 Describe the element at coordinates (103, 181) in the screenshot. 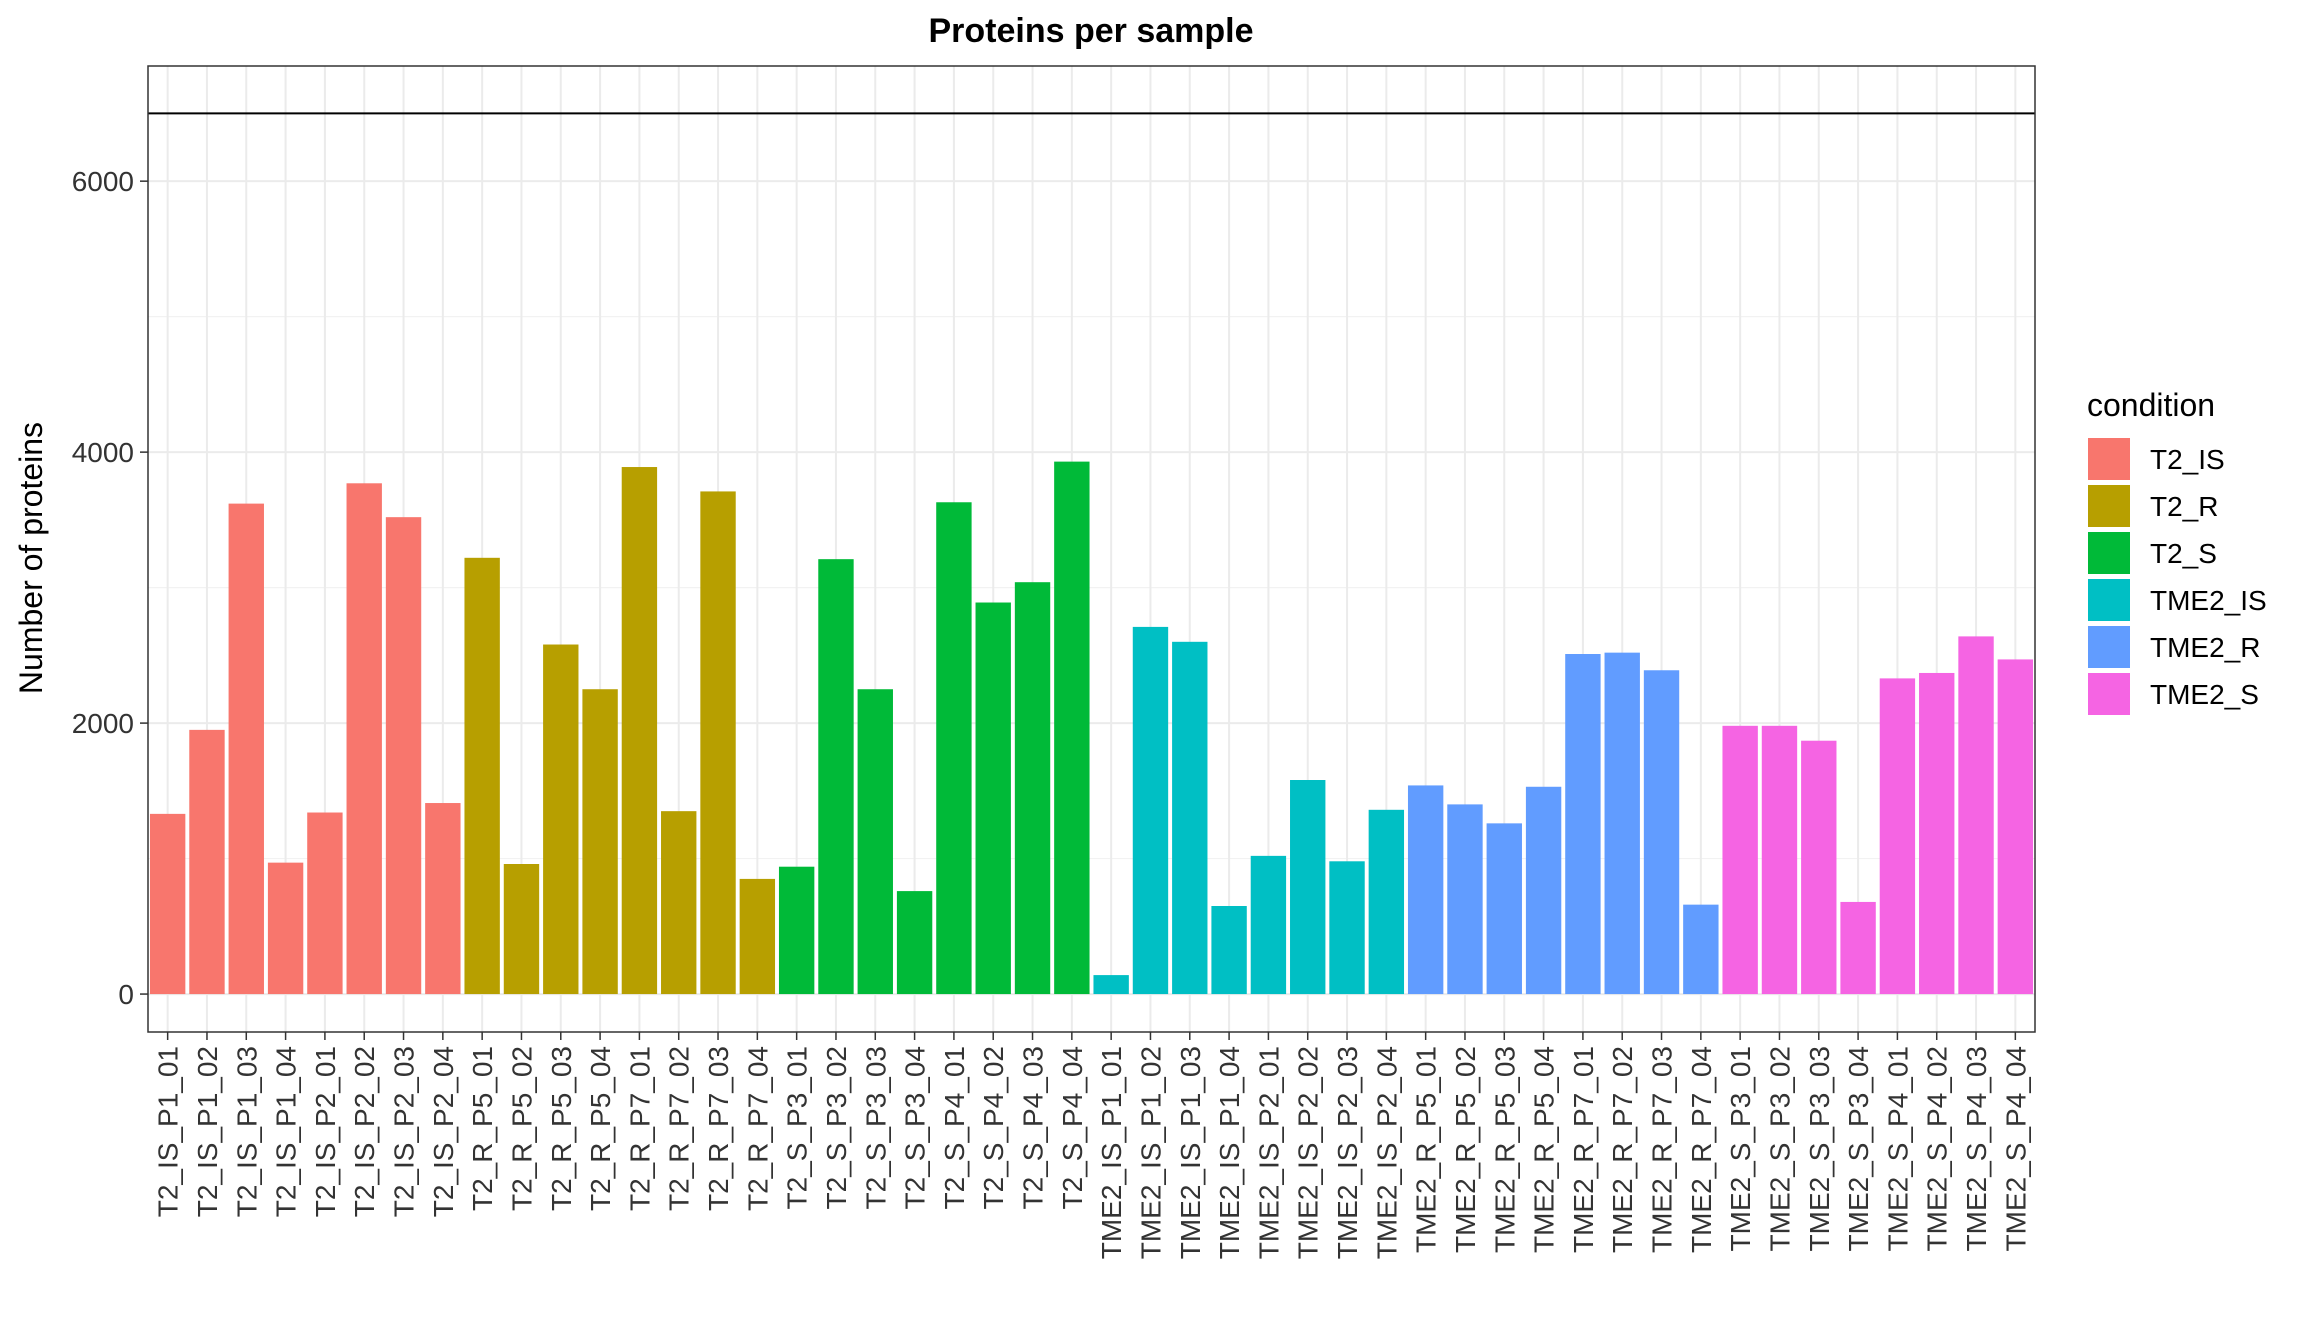

I see `y-tick-label: 6000` at that location.